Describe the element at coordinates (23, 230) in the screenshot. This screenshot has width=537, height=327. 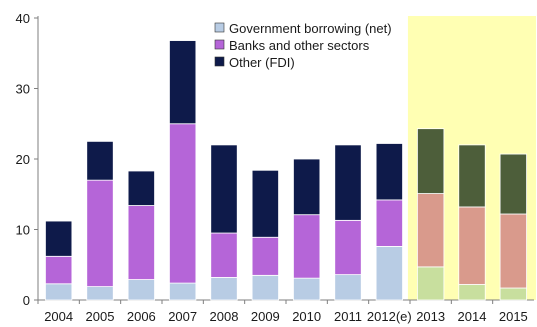
I see `y-tick-label: 10` at that location.